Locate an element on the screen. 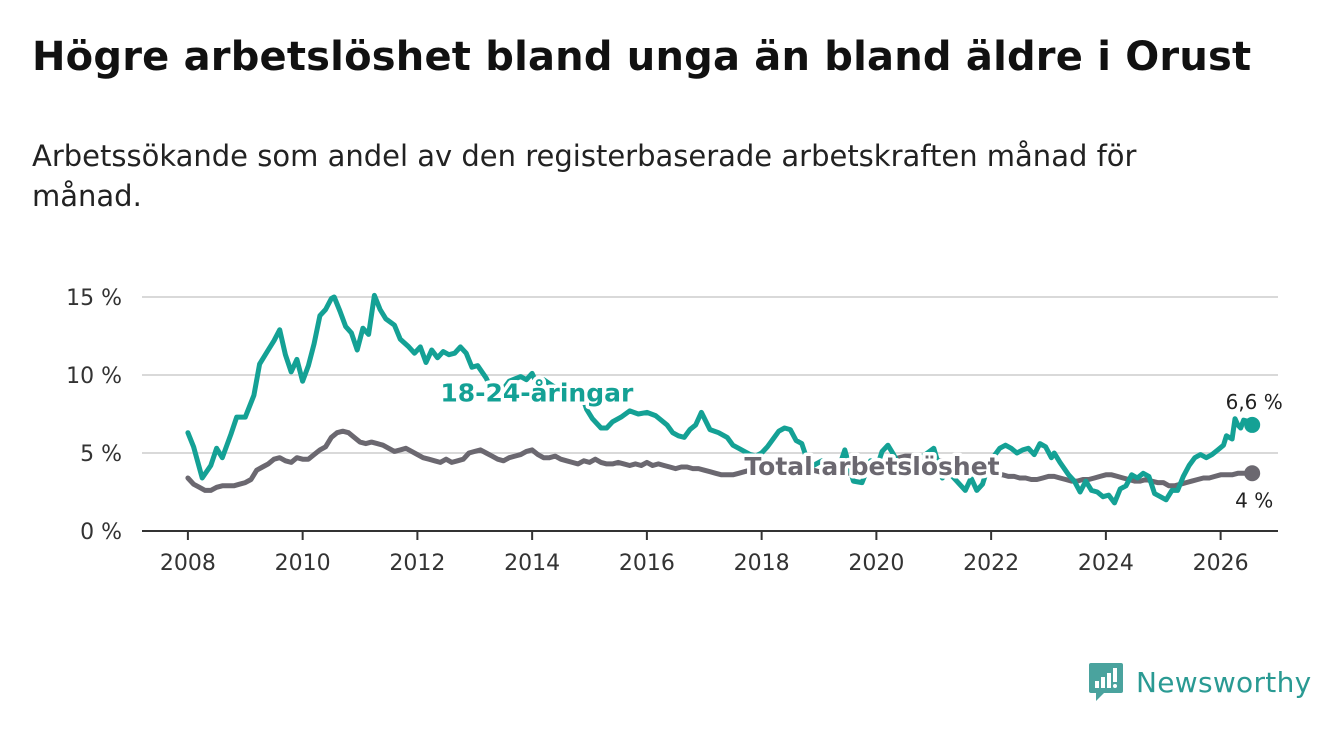 The height and width of the screenshot is (734, 1340). x-tick-label: 2016 is located at coordinates (647, 563).